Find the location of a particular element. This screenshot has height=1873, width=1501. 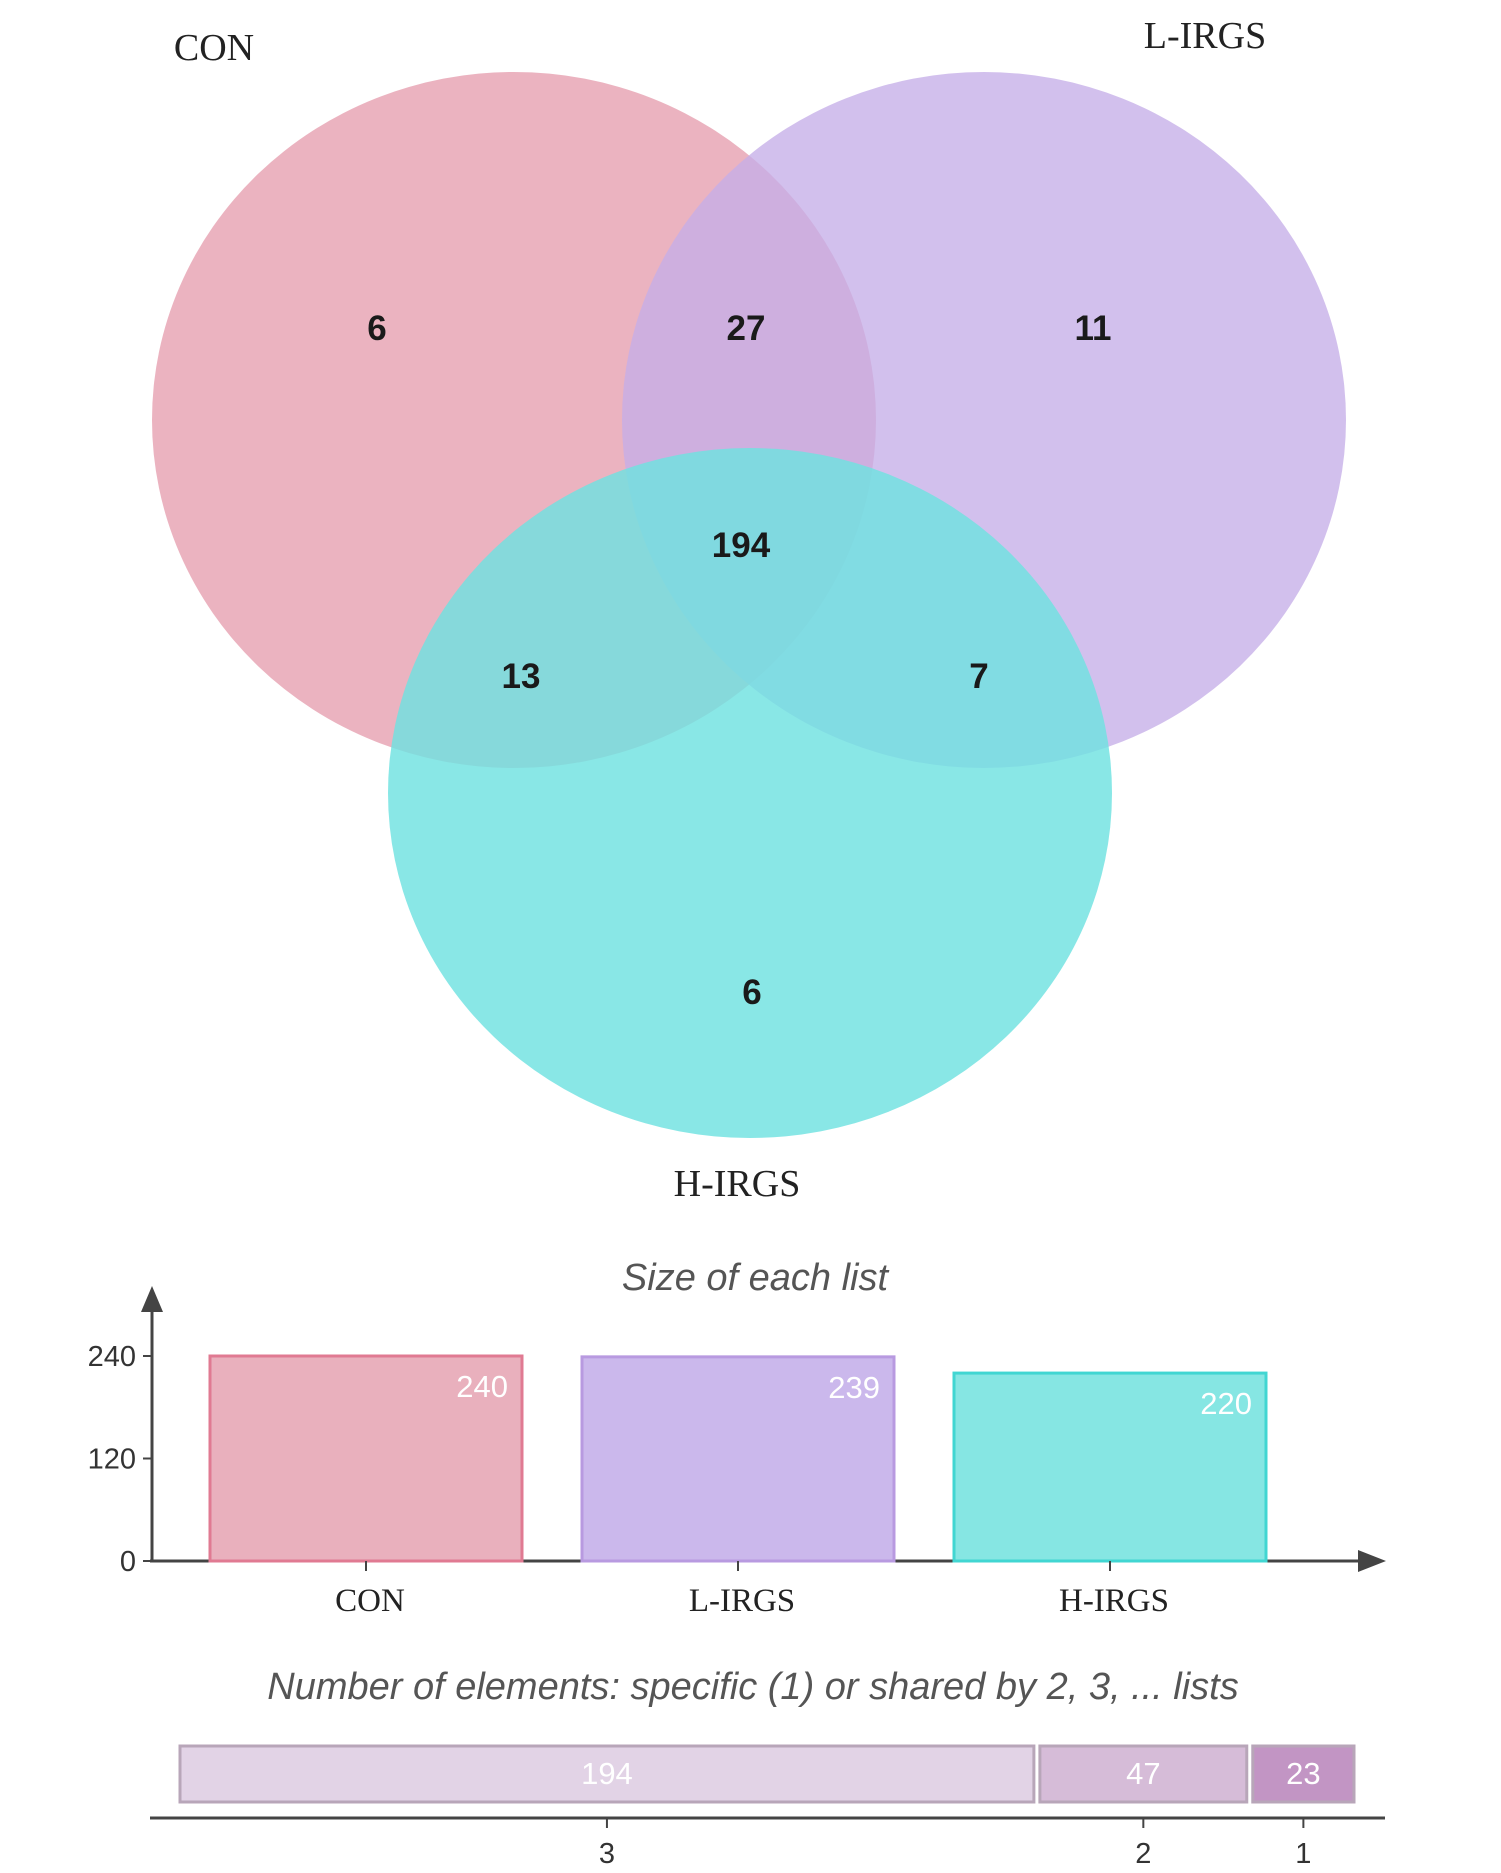

y-tick-label: 120 is located at coordinates (112, 1460).